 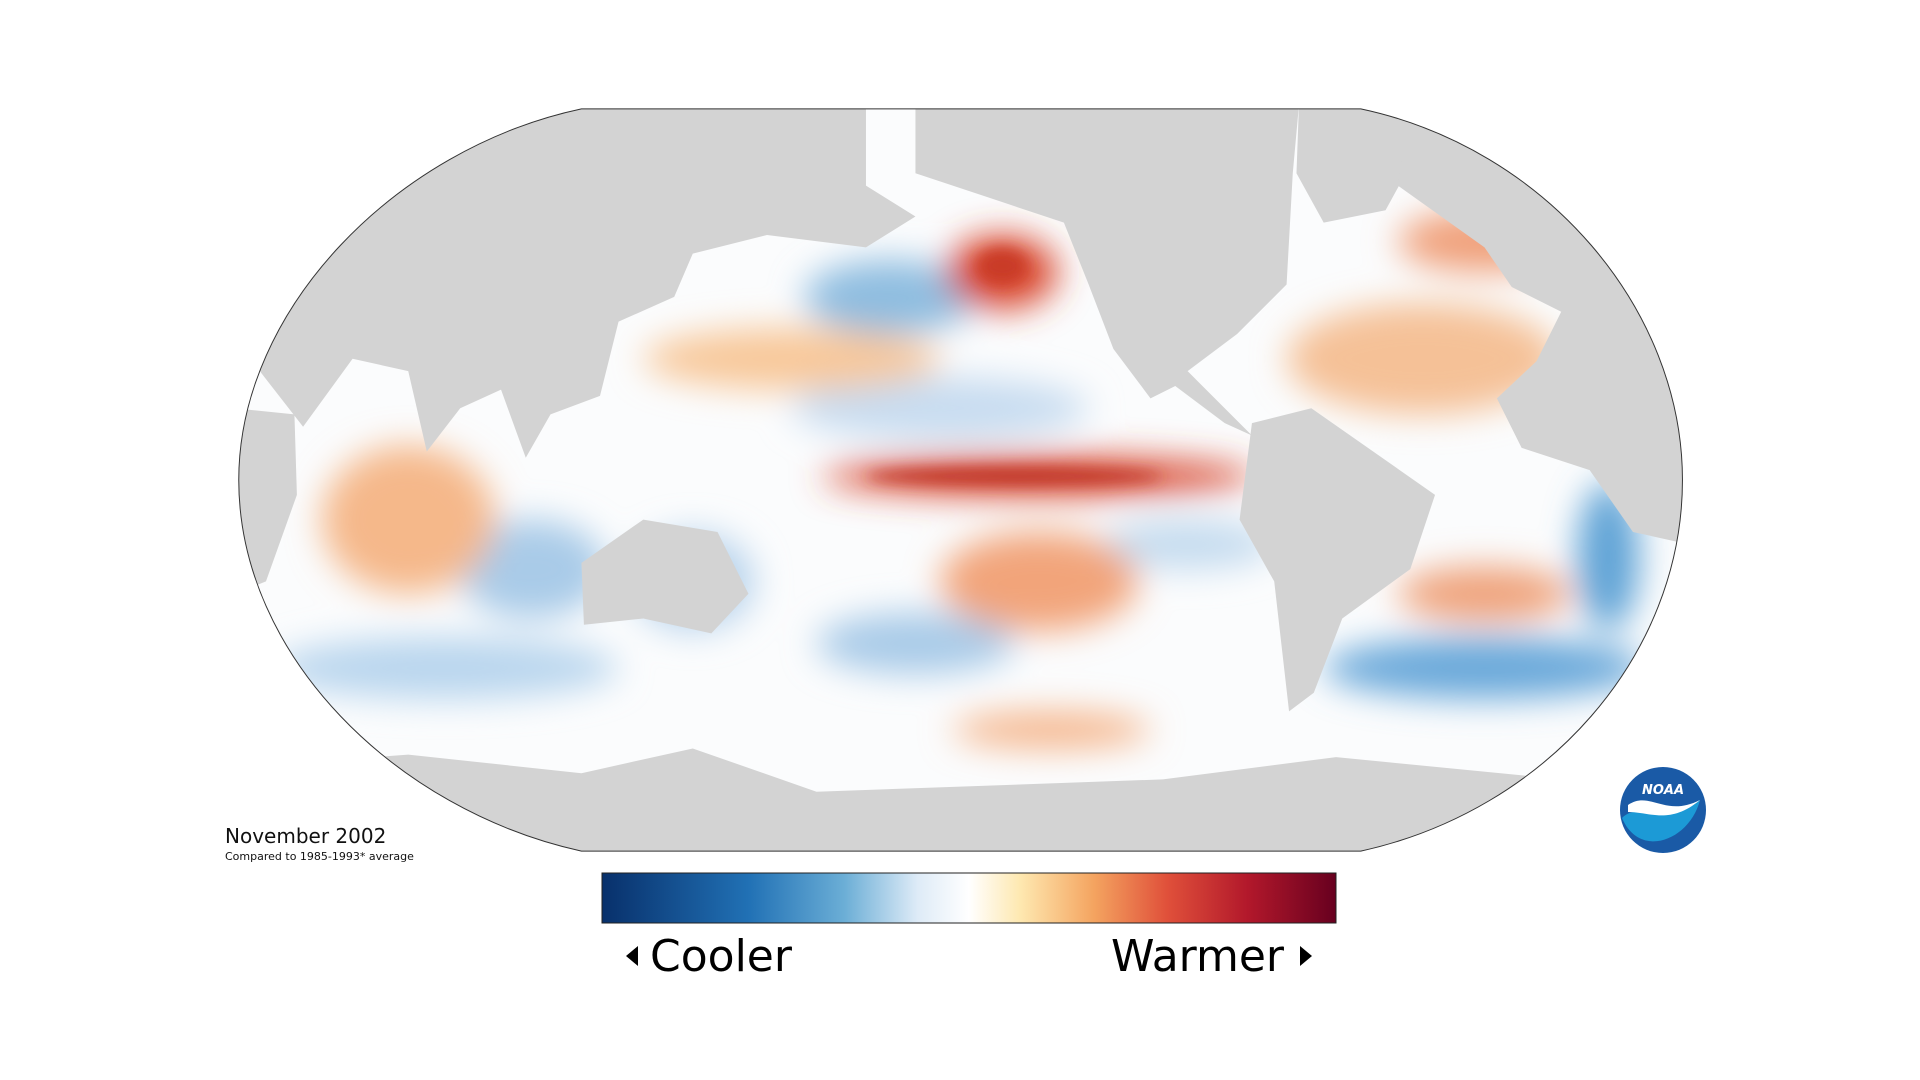 What do you see at coordinates (1306, 956) in the screenshot?
I see `warmer-arrow` at bounding box center [1306, 956].